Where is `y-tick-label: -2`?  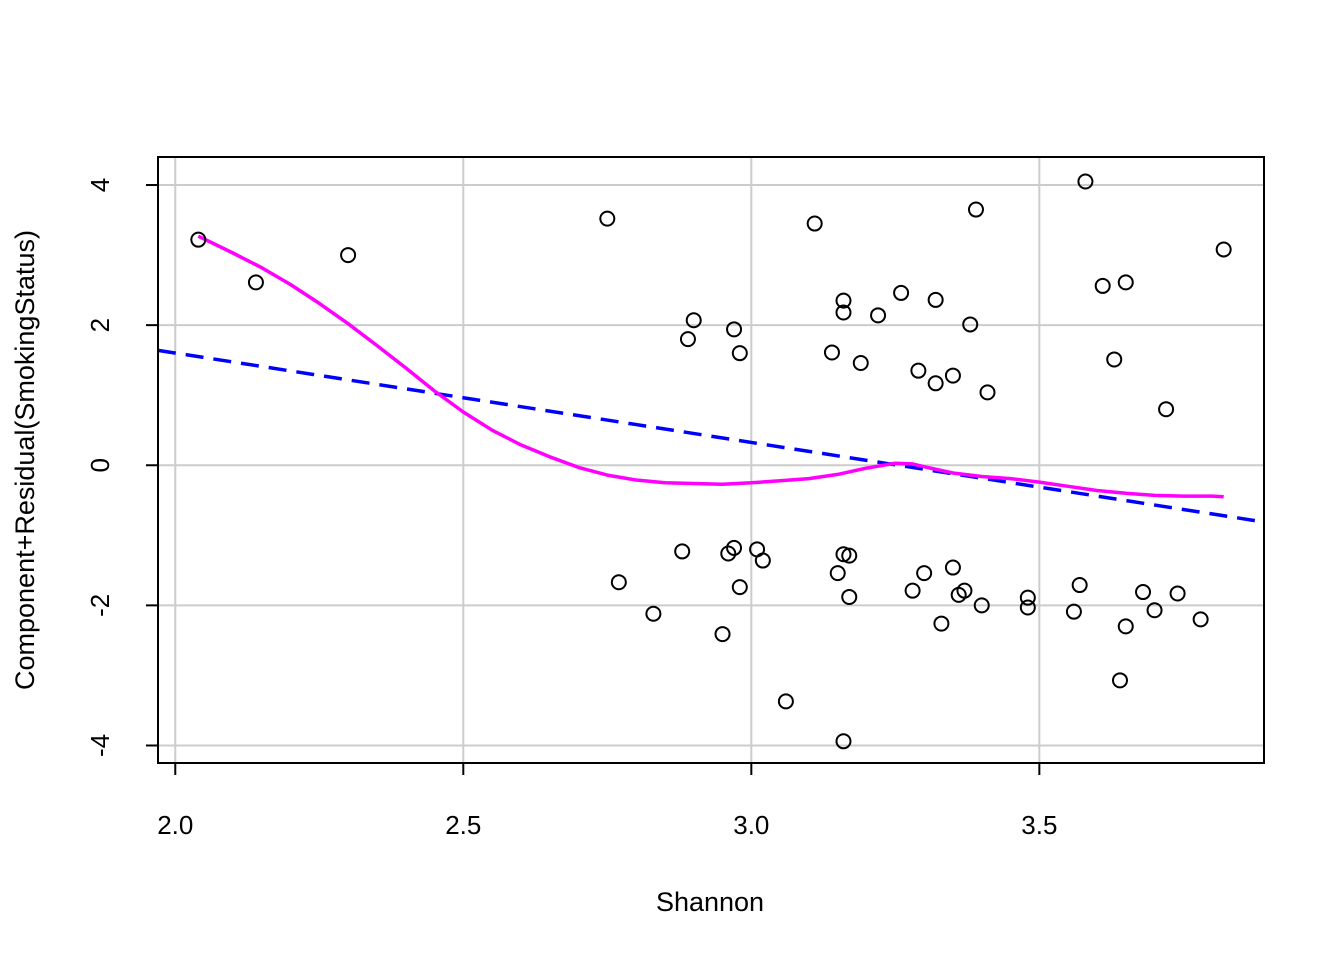 y-tick-label: -2 is located at coordinates (100, 605).